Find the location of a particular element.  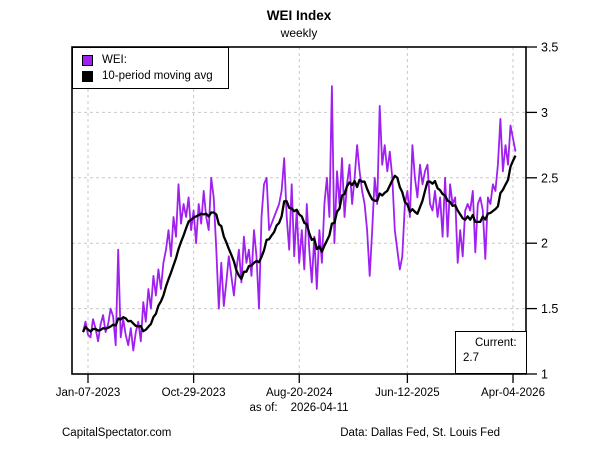

x-tick-label: Apr-04-2026 is located at coordinates (513, 393).